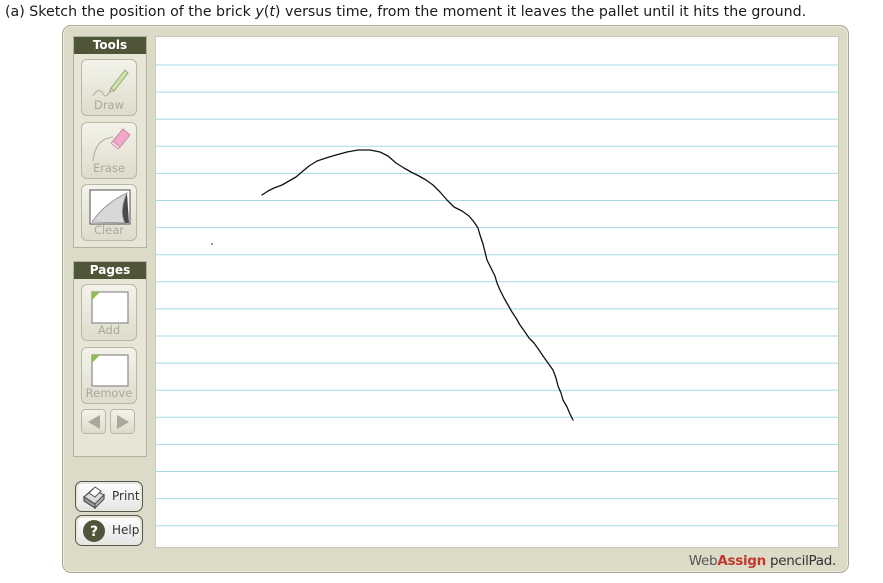 The width and height of the screenshot is (883, 583). I want to click on erase-label: Erase, so click(109, 168).